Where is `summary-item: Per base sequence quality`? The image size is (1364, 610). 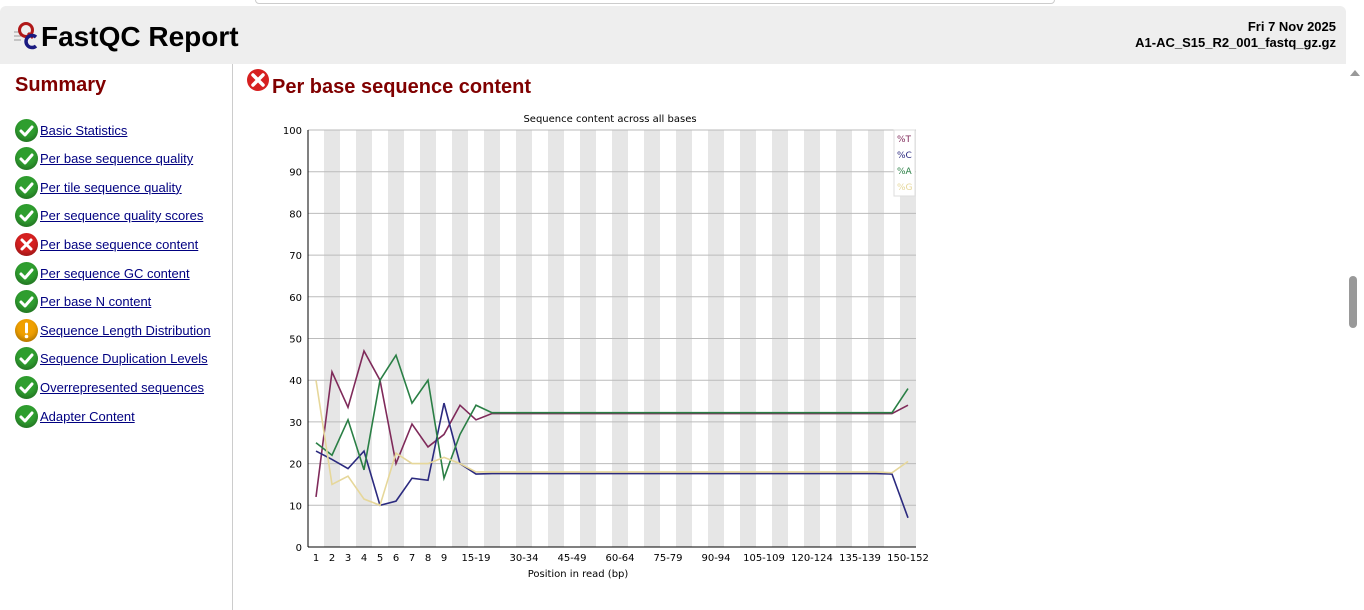 summary-item: Per base sequence quality is located at coordinates (104, 159).